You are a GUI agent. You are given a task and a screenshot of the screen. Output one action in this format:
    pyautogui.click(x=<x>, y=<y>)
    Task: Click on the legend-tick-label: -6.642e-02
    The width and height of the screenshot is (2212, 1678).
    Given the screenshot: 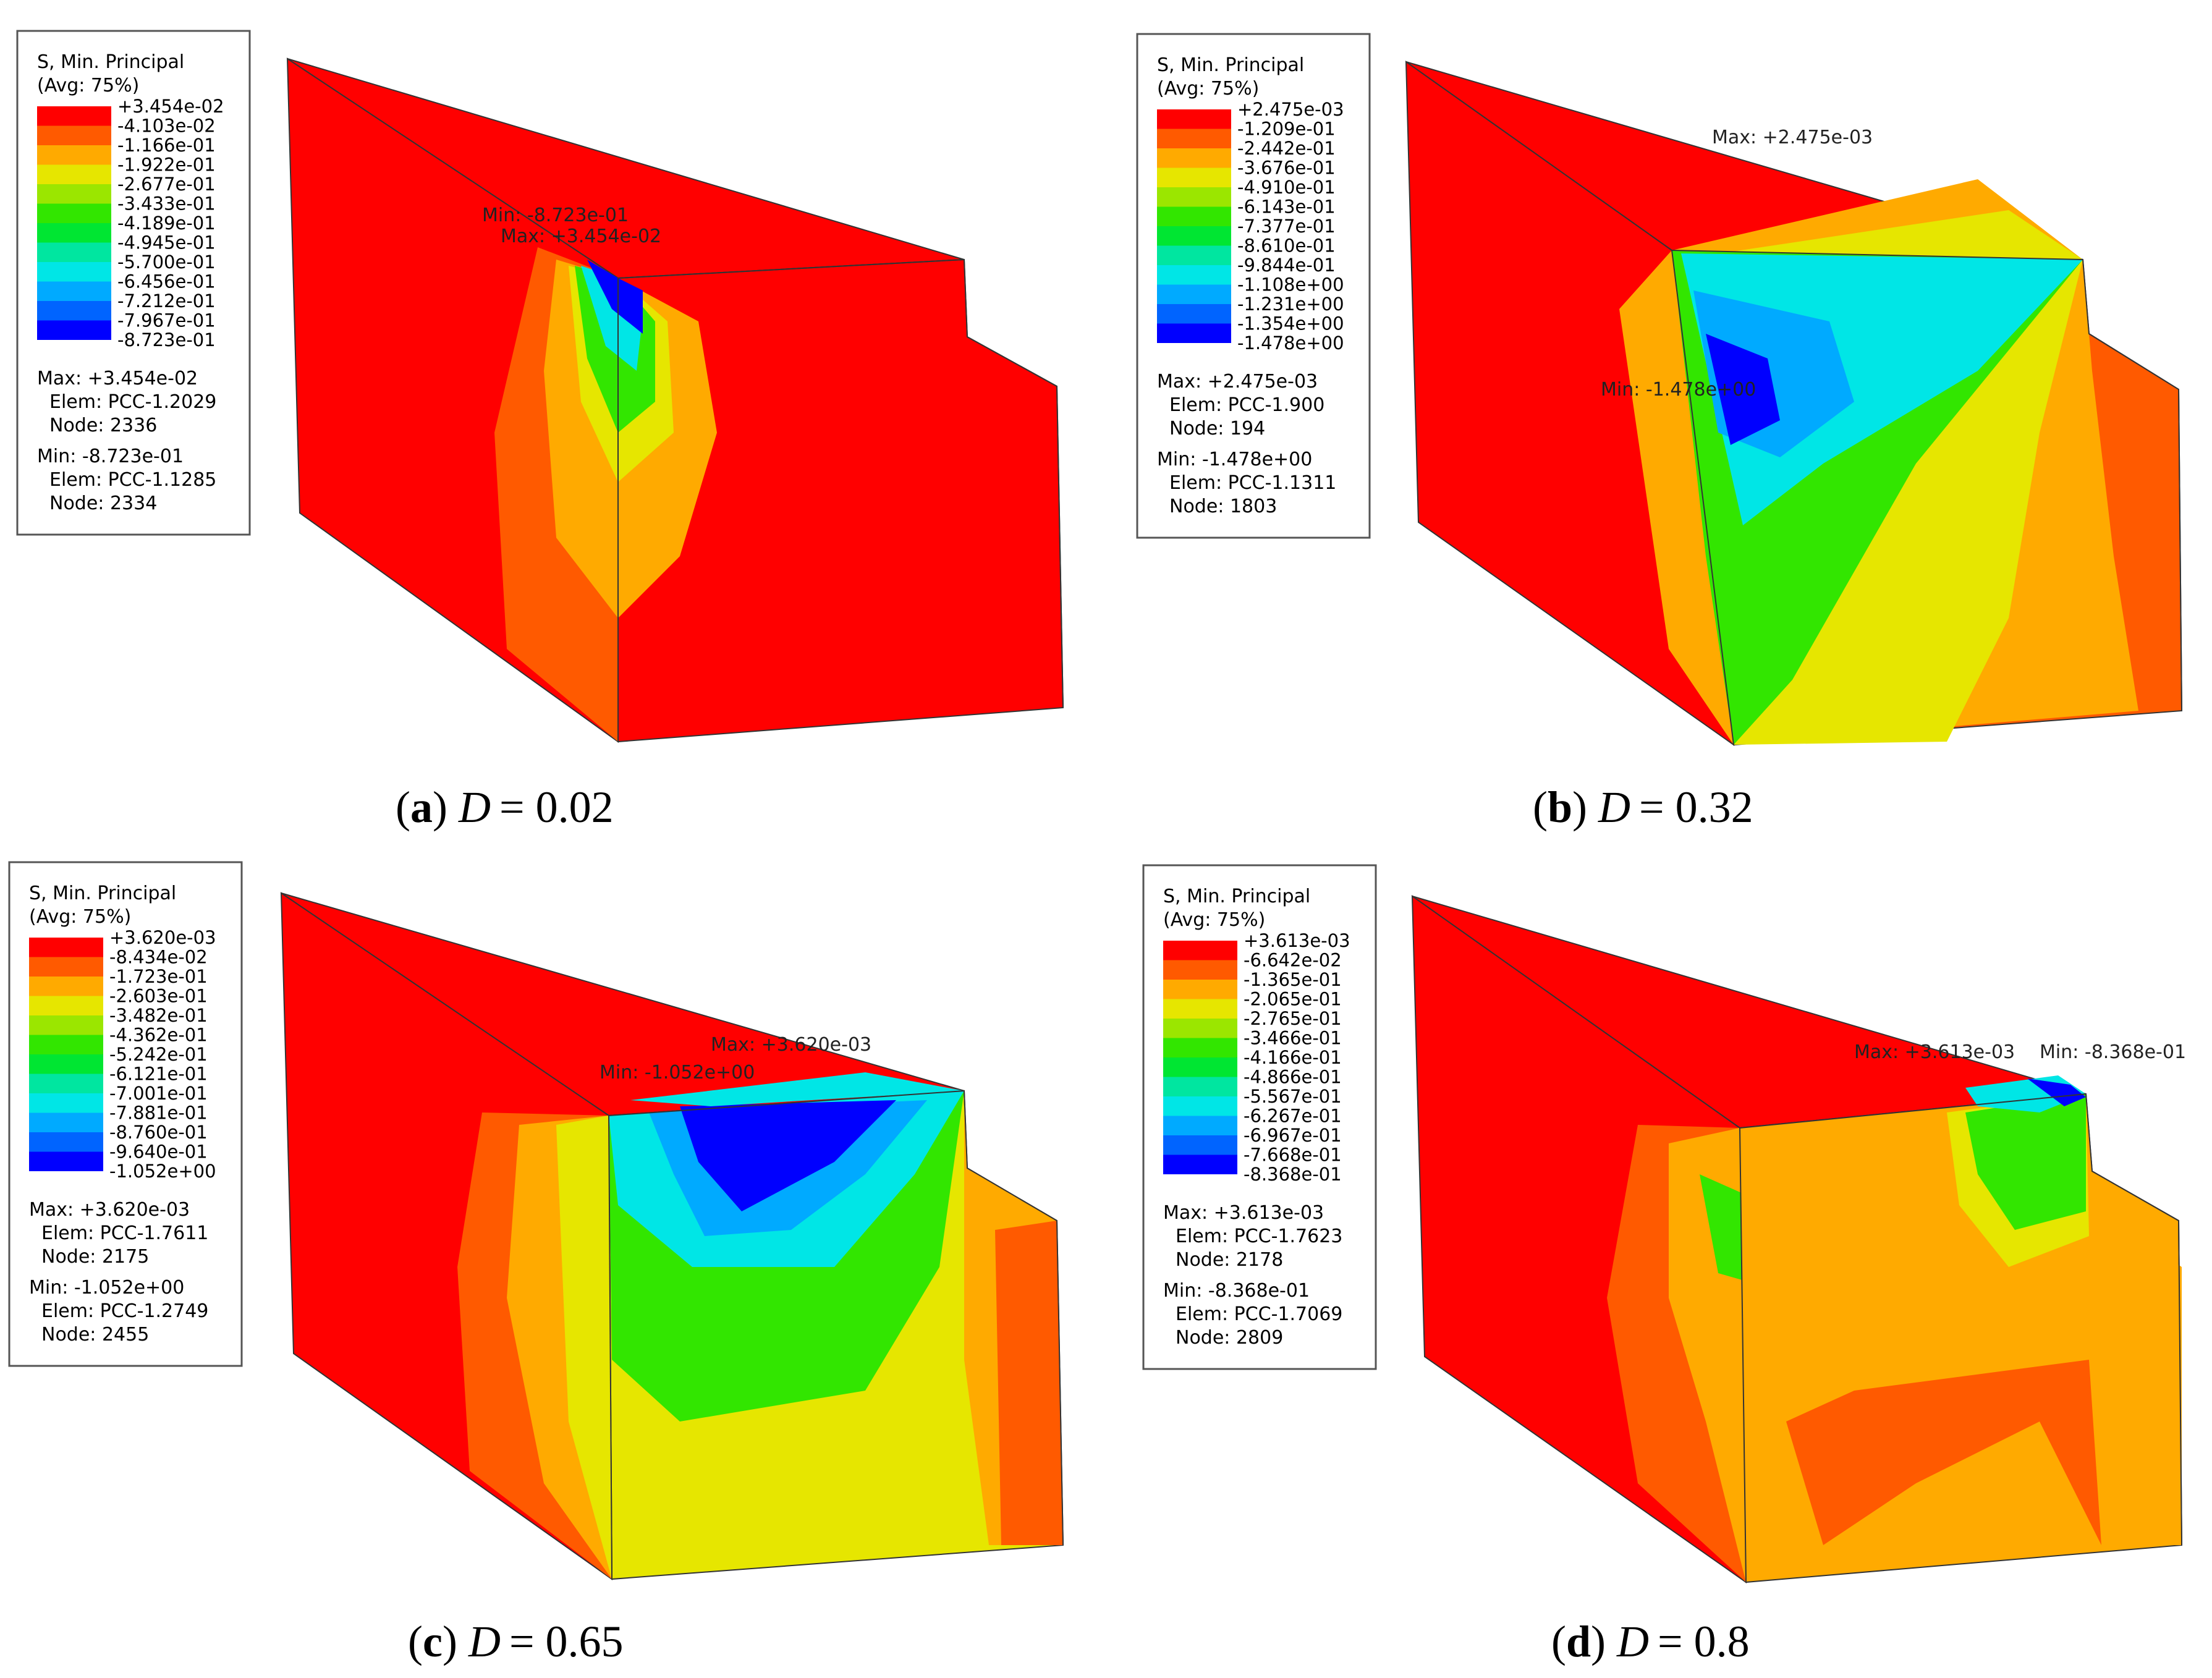 What is the action you would take?
    pyautogui.click(x=1293, y=960)
    